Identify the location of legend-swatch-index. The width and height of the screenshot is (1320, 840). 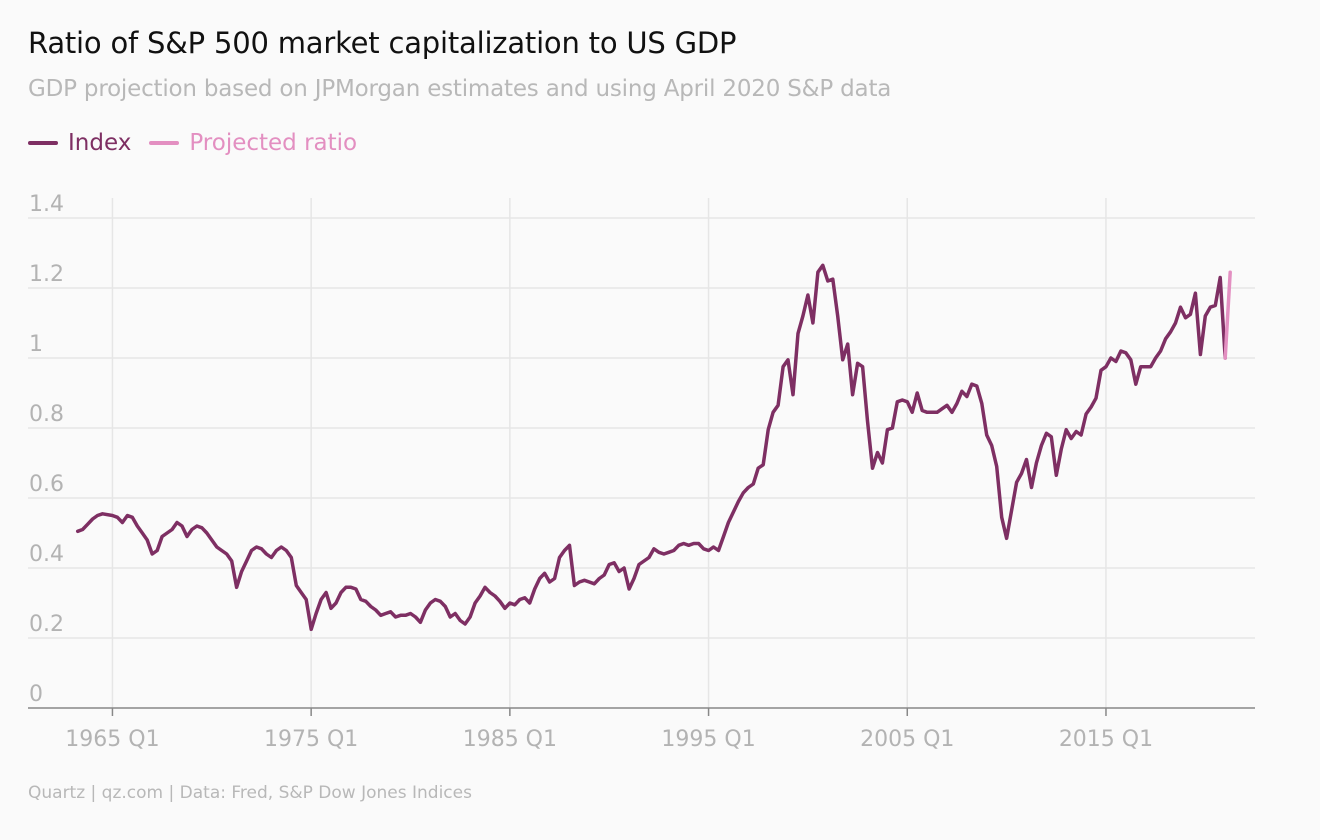
(43, 143).